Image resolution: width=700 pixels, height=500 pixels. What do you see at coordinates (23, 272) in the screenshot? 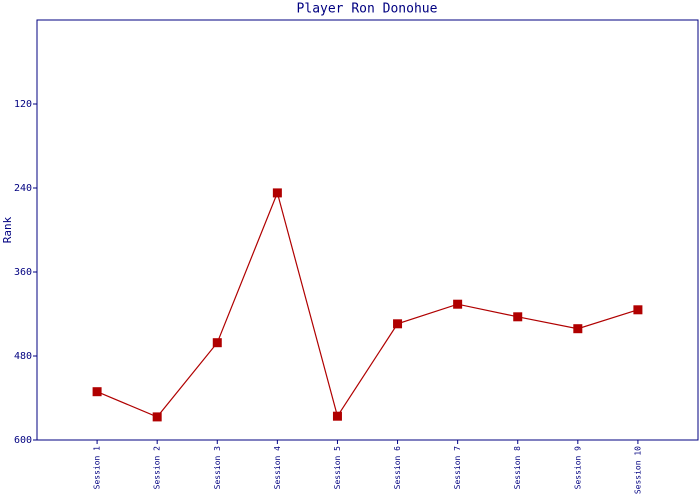
I see `y-tick-label: 360` at bounding box center [23, 272].